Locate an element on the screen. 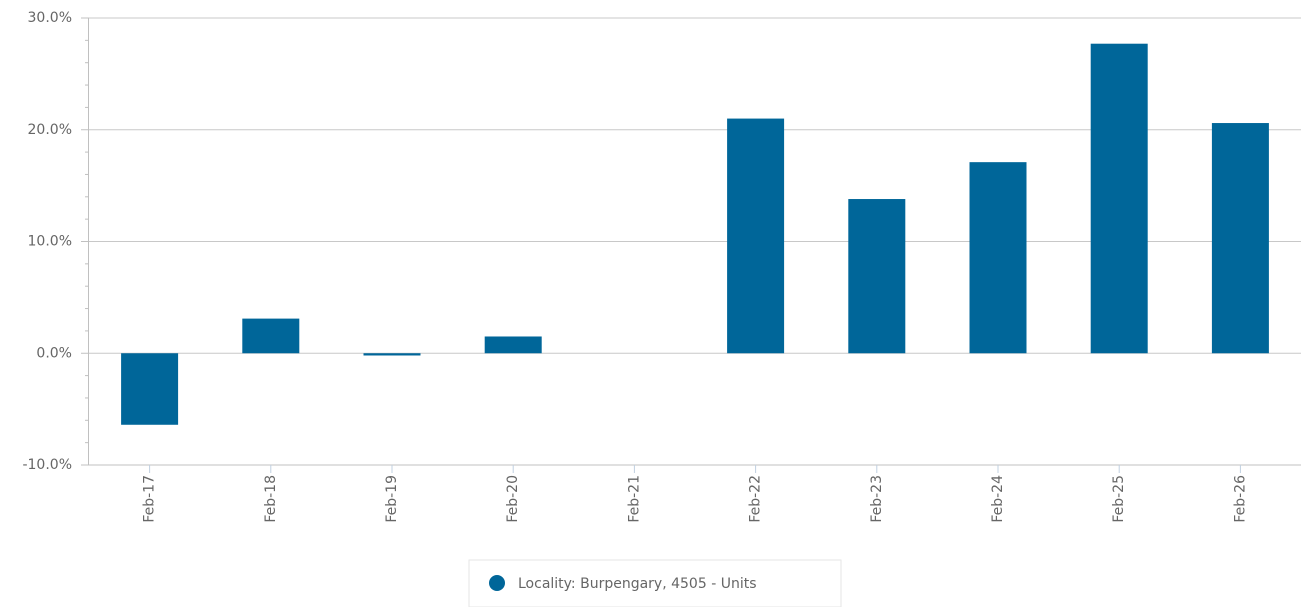 This screenshot has height=607, width=1306. x-tick-label: Feb-19 is located at coordinates (392, 499).